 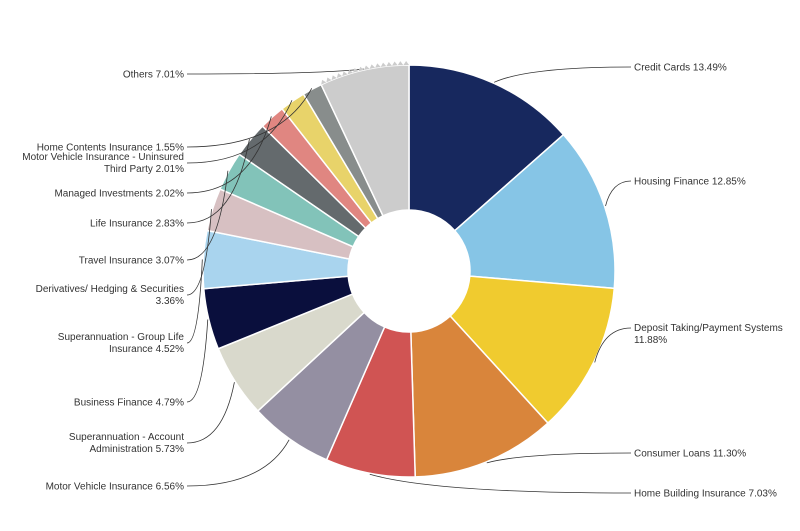 I want to click on data-label-home-contents-insurance: Home Contents Insurance 1.55%, so click(x=110, y=148).